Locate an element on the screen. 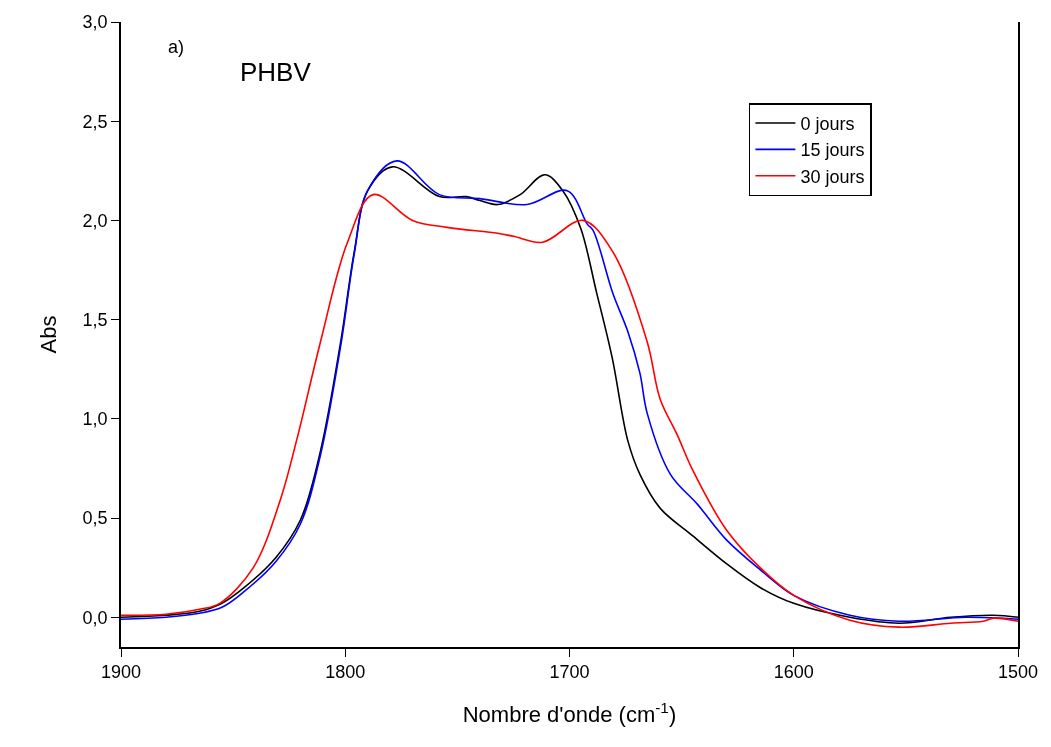 This screenshot has height=747, width=1051. y-tick-label: 0,0 is located at coordinates (95, 617).